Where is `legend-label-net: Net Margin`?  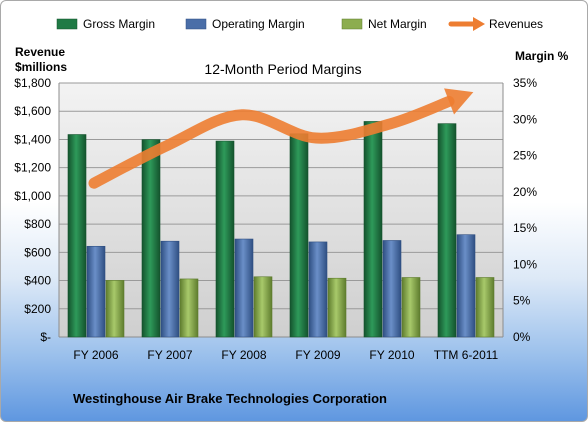
legend-label-net: Net Margin is located at coordinates (397, 24).